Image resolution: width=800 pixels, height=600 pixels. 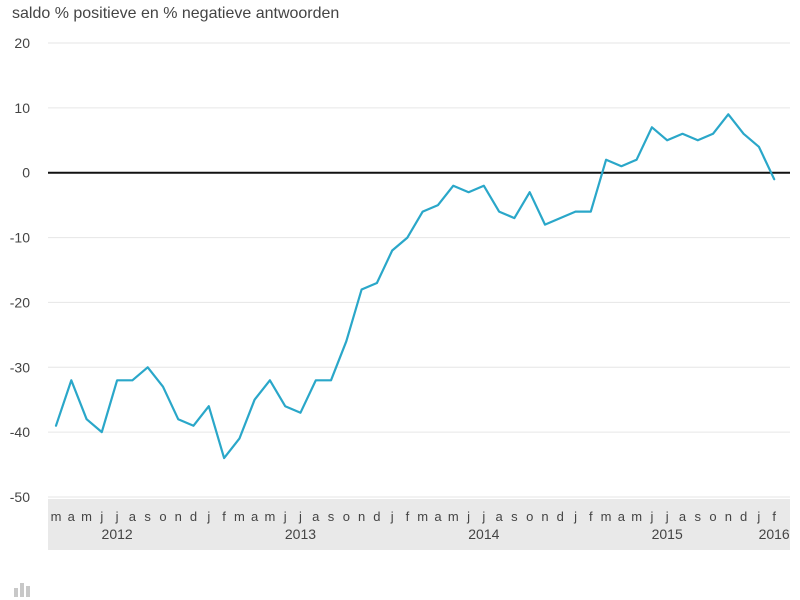 What do you see at coordinates (22, 43) in the screenshot?
I see `y-tick-label: 20` at bounding box center [22, 43].